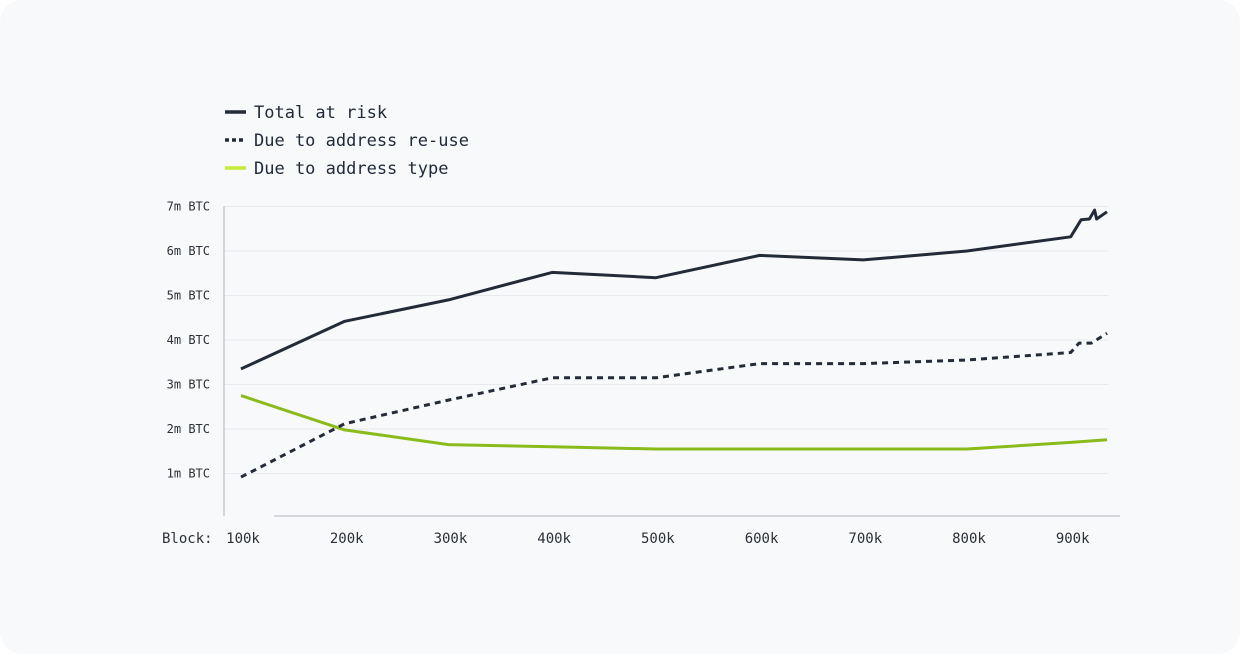 The height and width of the screenshot is (654, 1240). Describe the element at coordinates (243, 539) in the screenshot. I see `x-tick-label-0: 100k` at that location.